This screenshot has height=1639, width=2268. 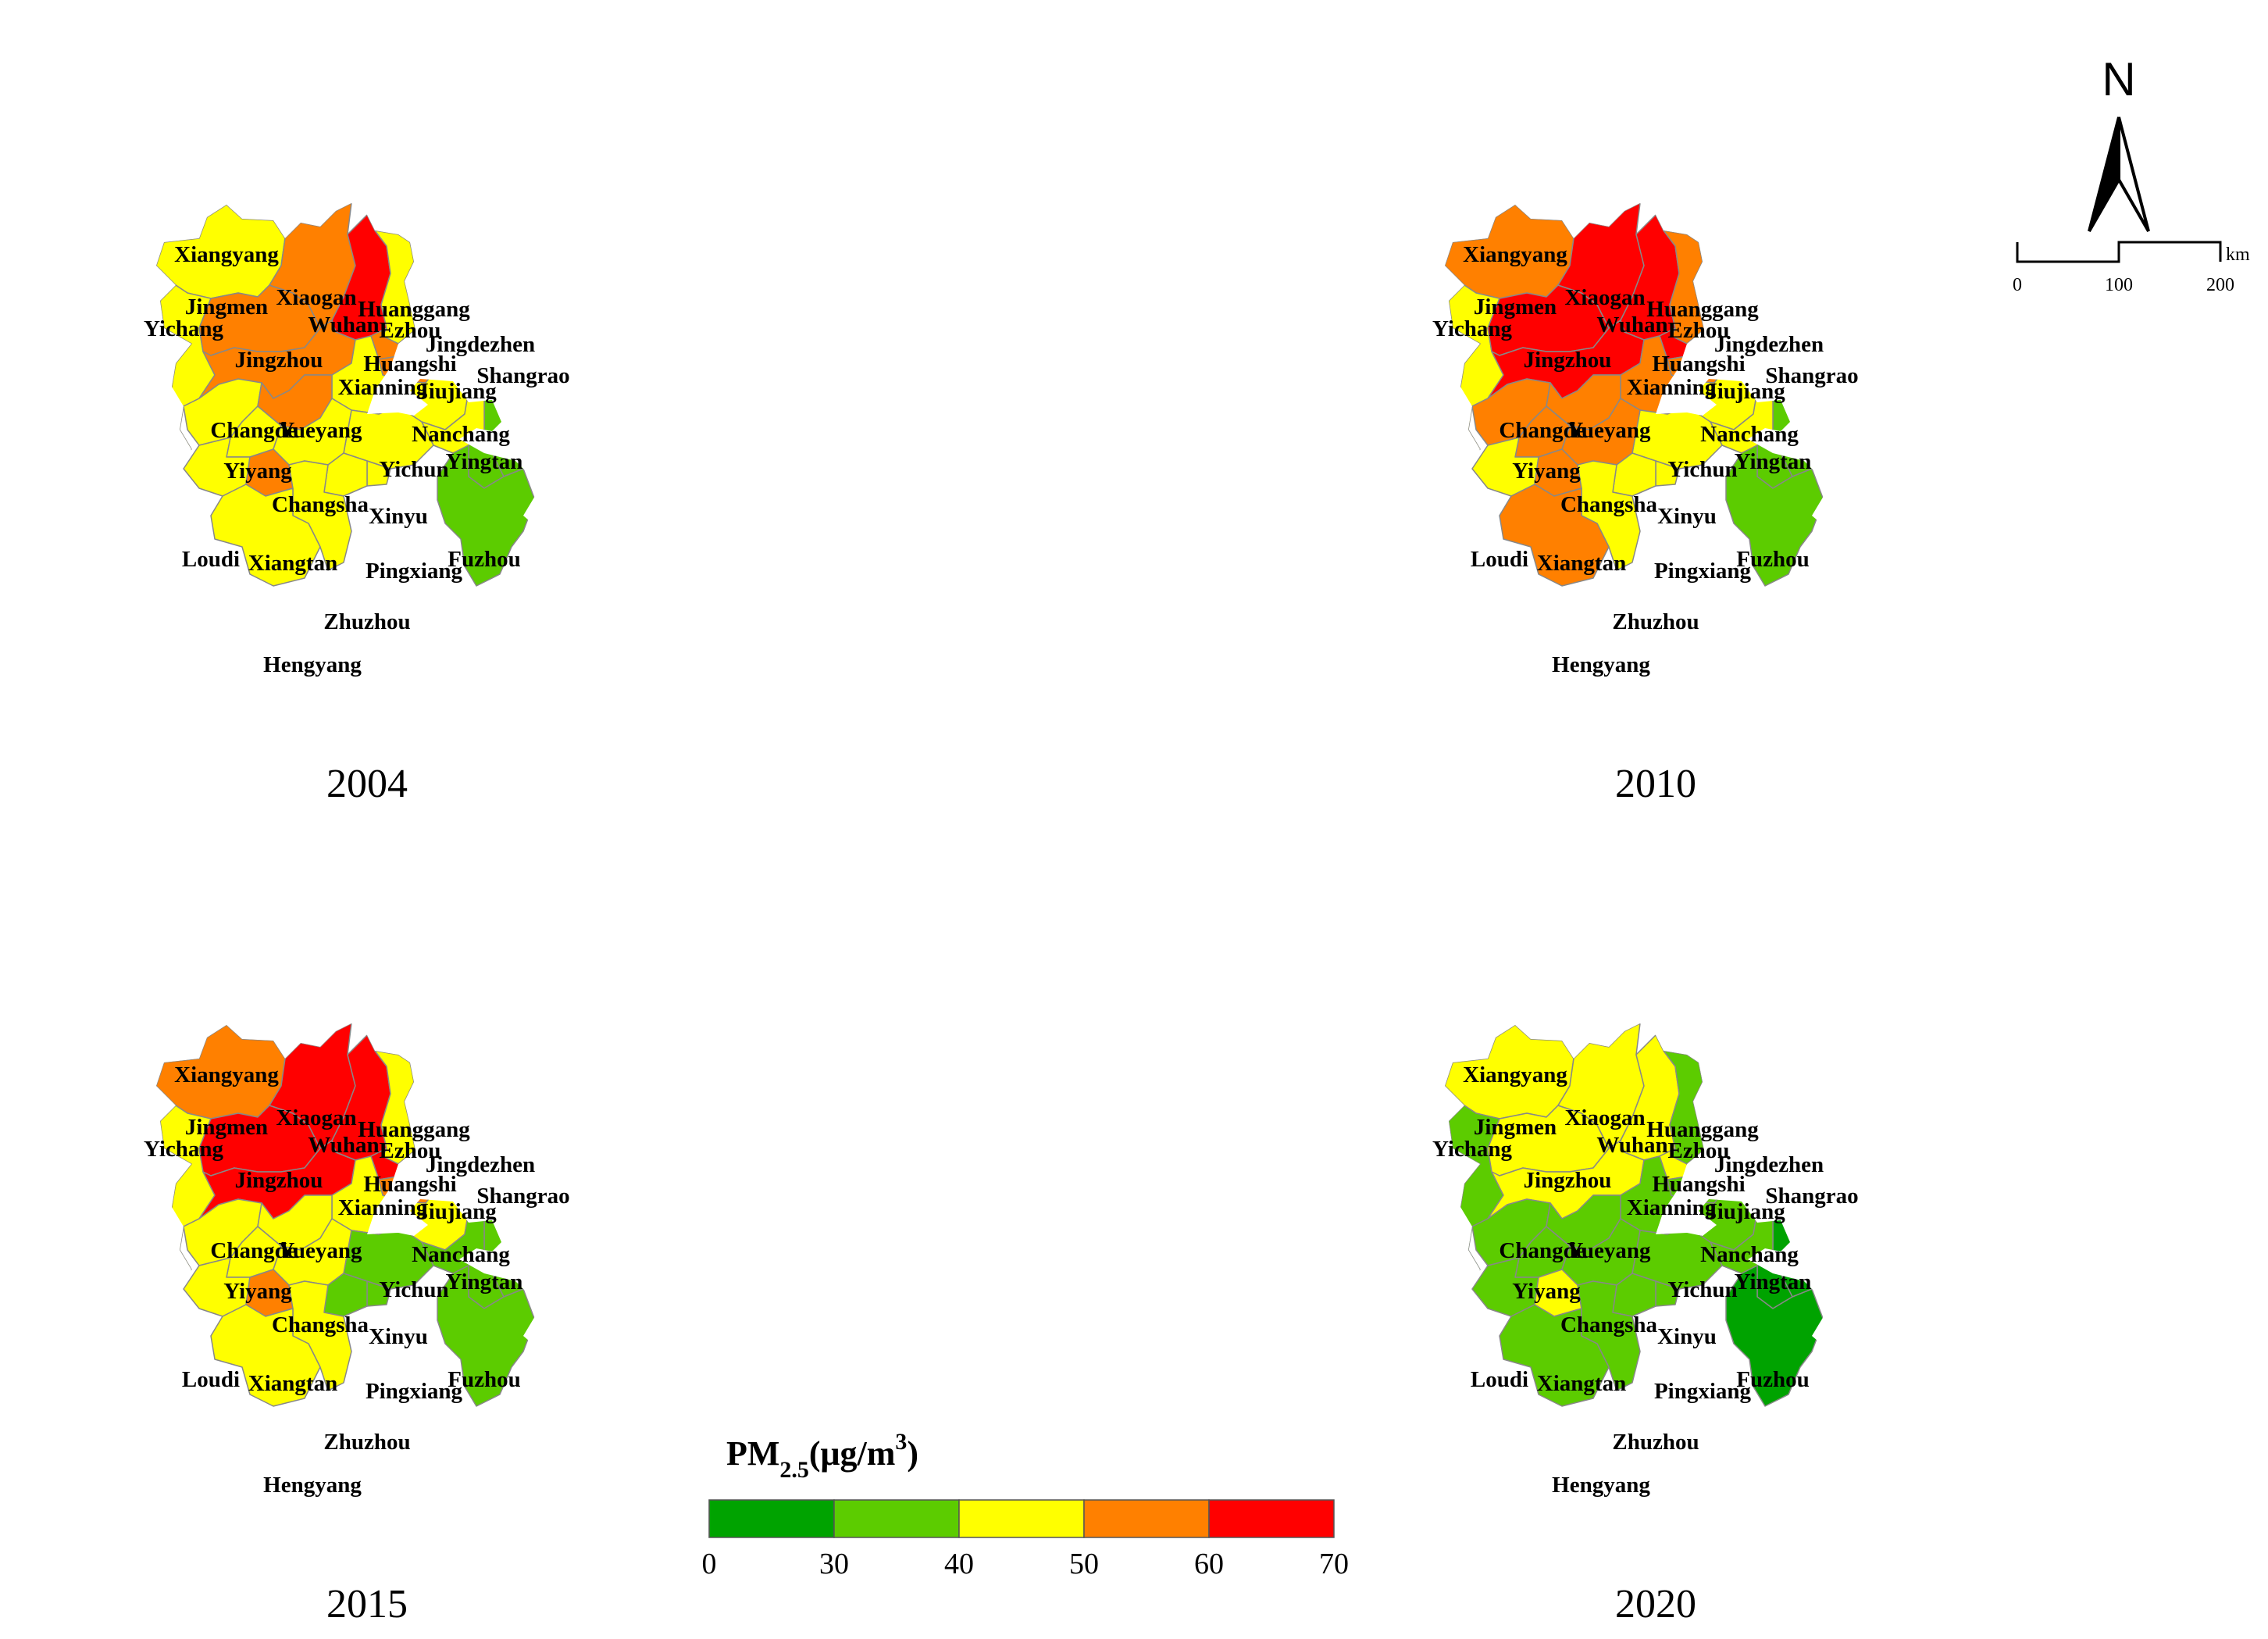 I want to click on city-label-wuhan: Wuhan, so click(x=343, y=1145).